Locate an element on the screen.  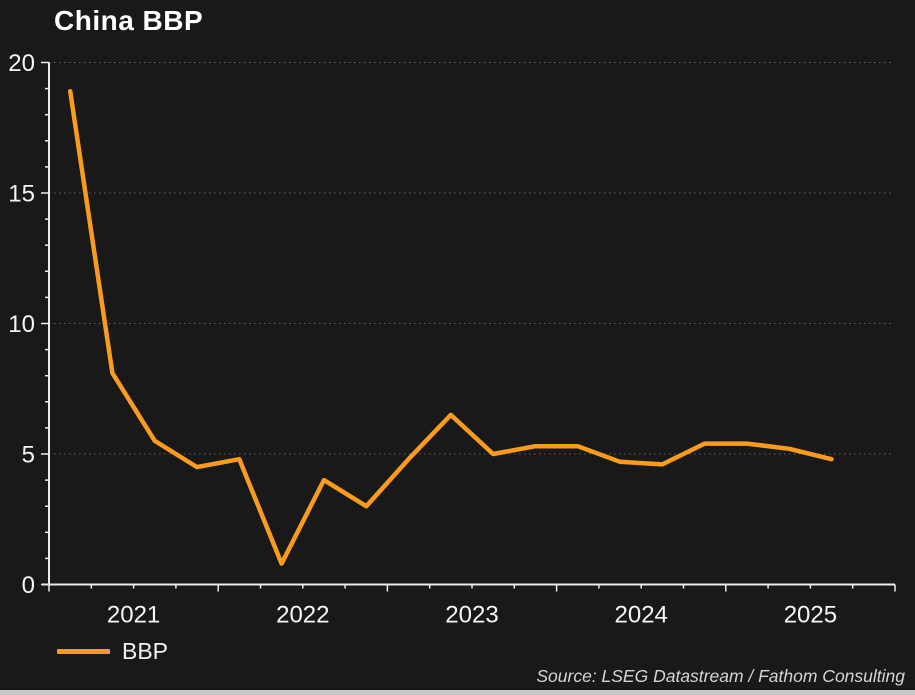
x-tick-label: 2023 is located at coordinates (471, 615).